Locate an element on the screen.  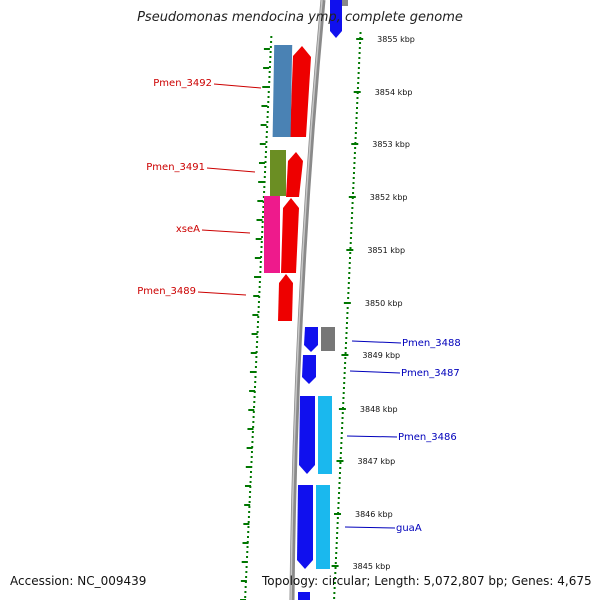
genome-backbone is located at coordinates (307, 300).